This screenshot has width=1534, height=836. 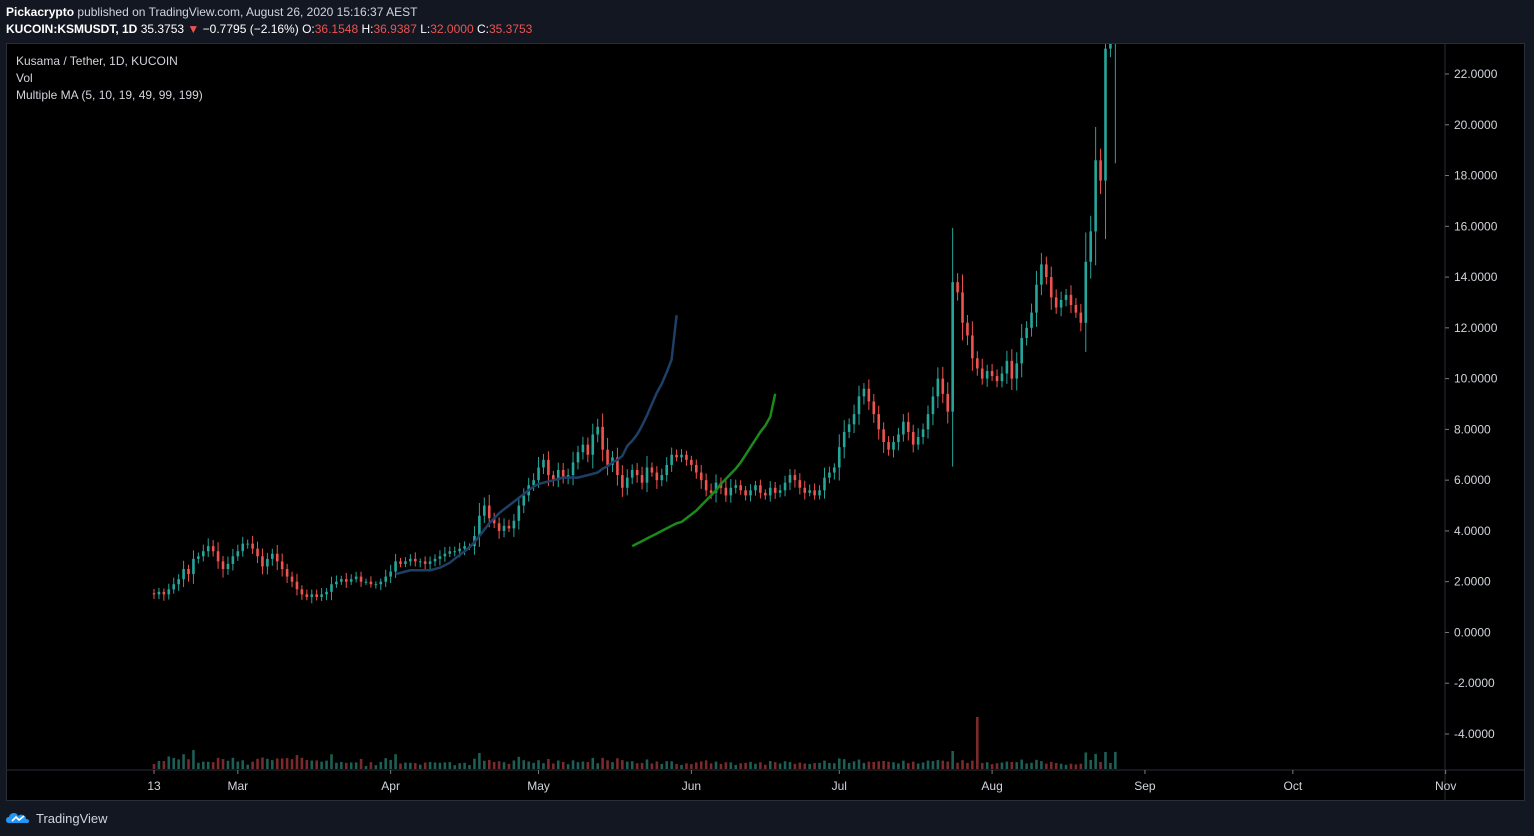 I want to click on author-name: Pickacrypto, so click(x=40, y=12).